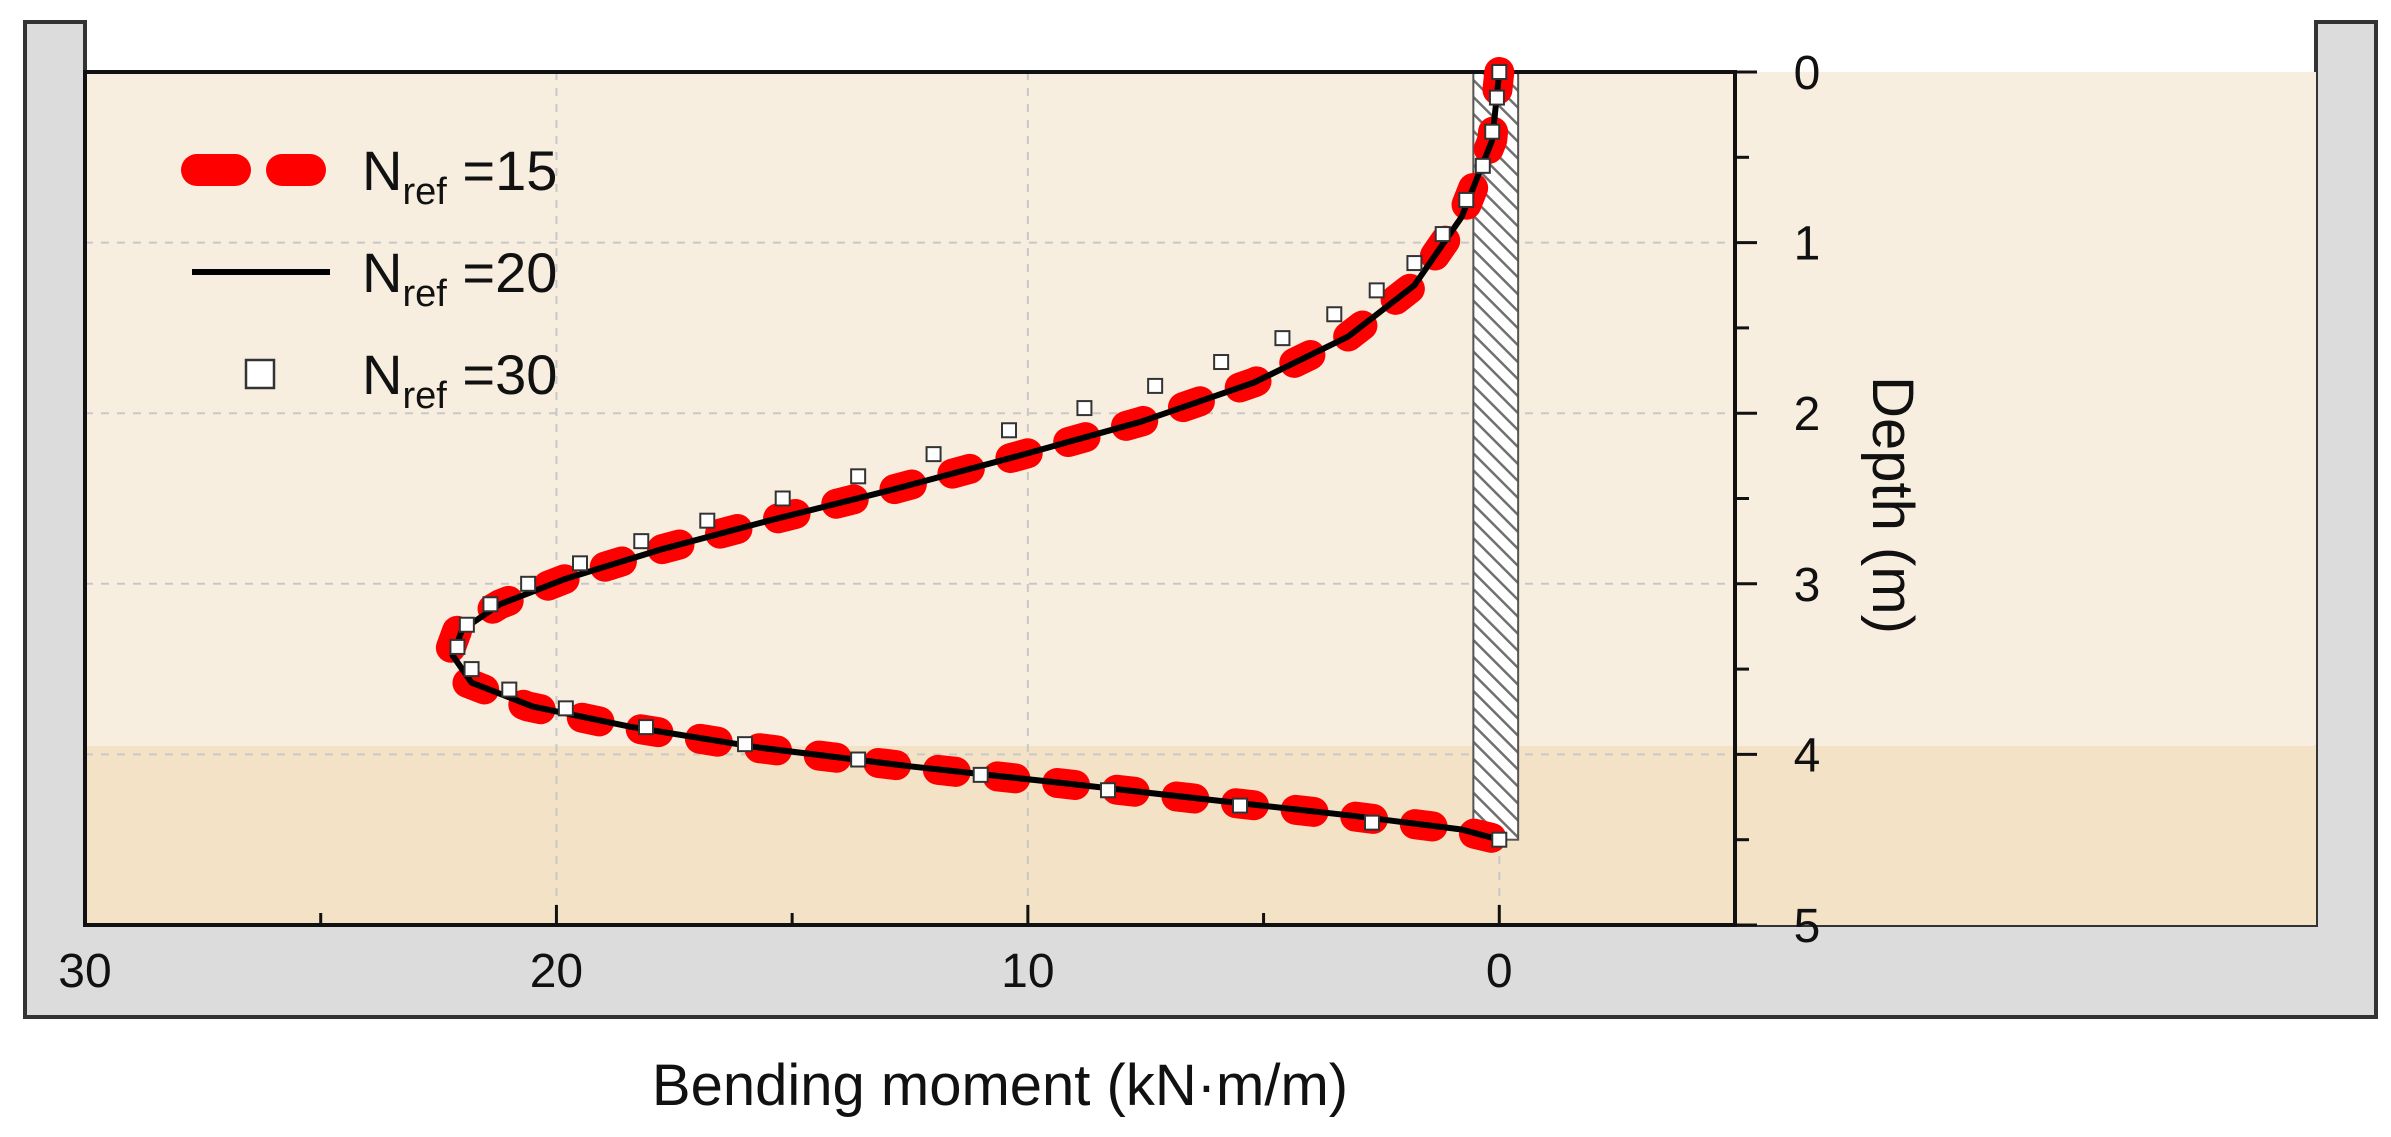 This screenshot has height=1137, width=2391. What do you see at coordinates (459, 380) in the screenshot?
I see `legend-label-nref-30: Nref =30` at bounding box center [459, 380].